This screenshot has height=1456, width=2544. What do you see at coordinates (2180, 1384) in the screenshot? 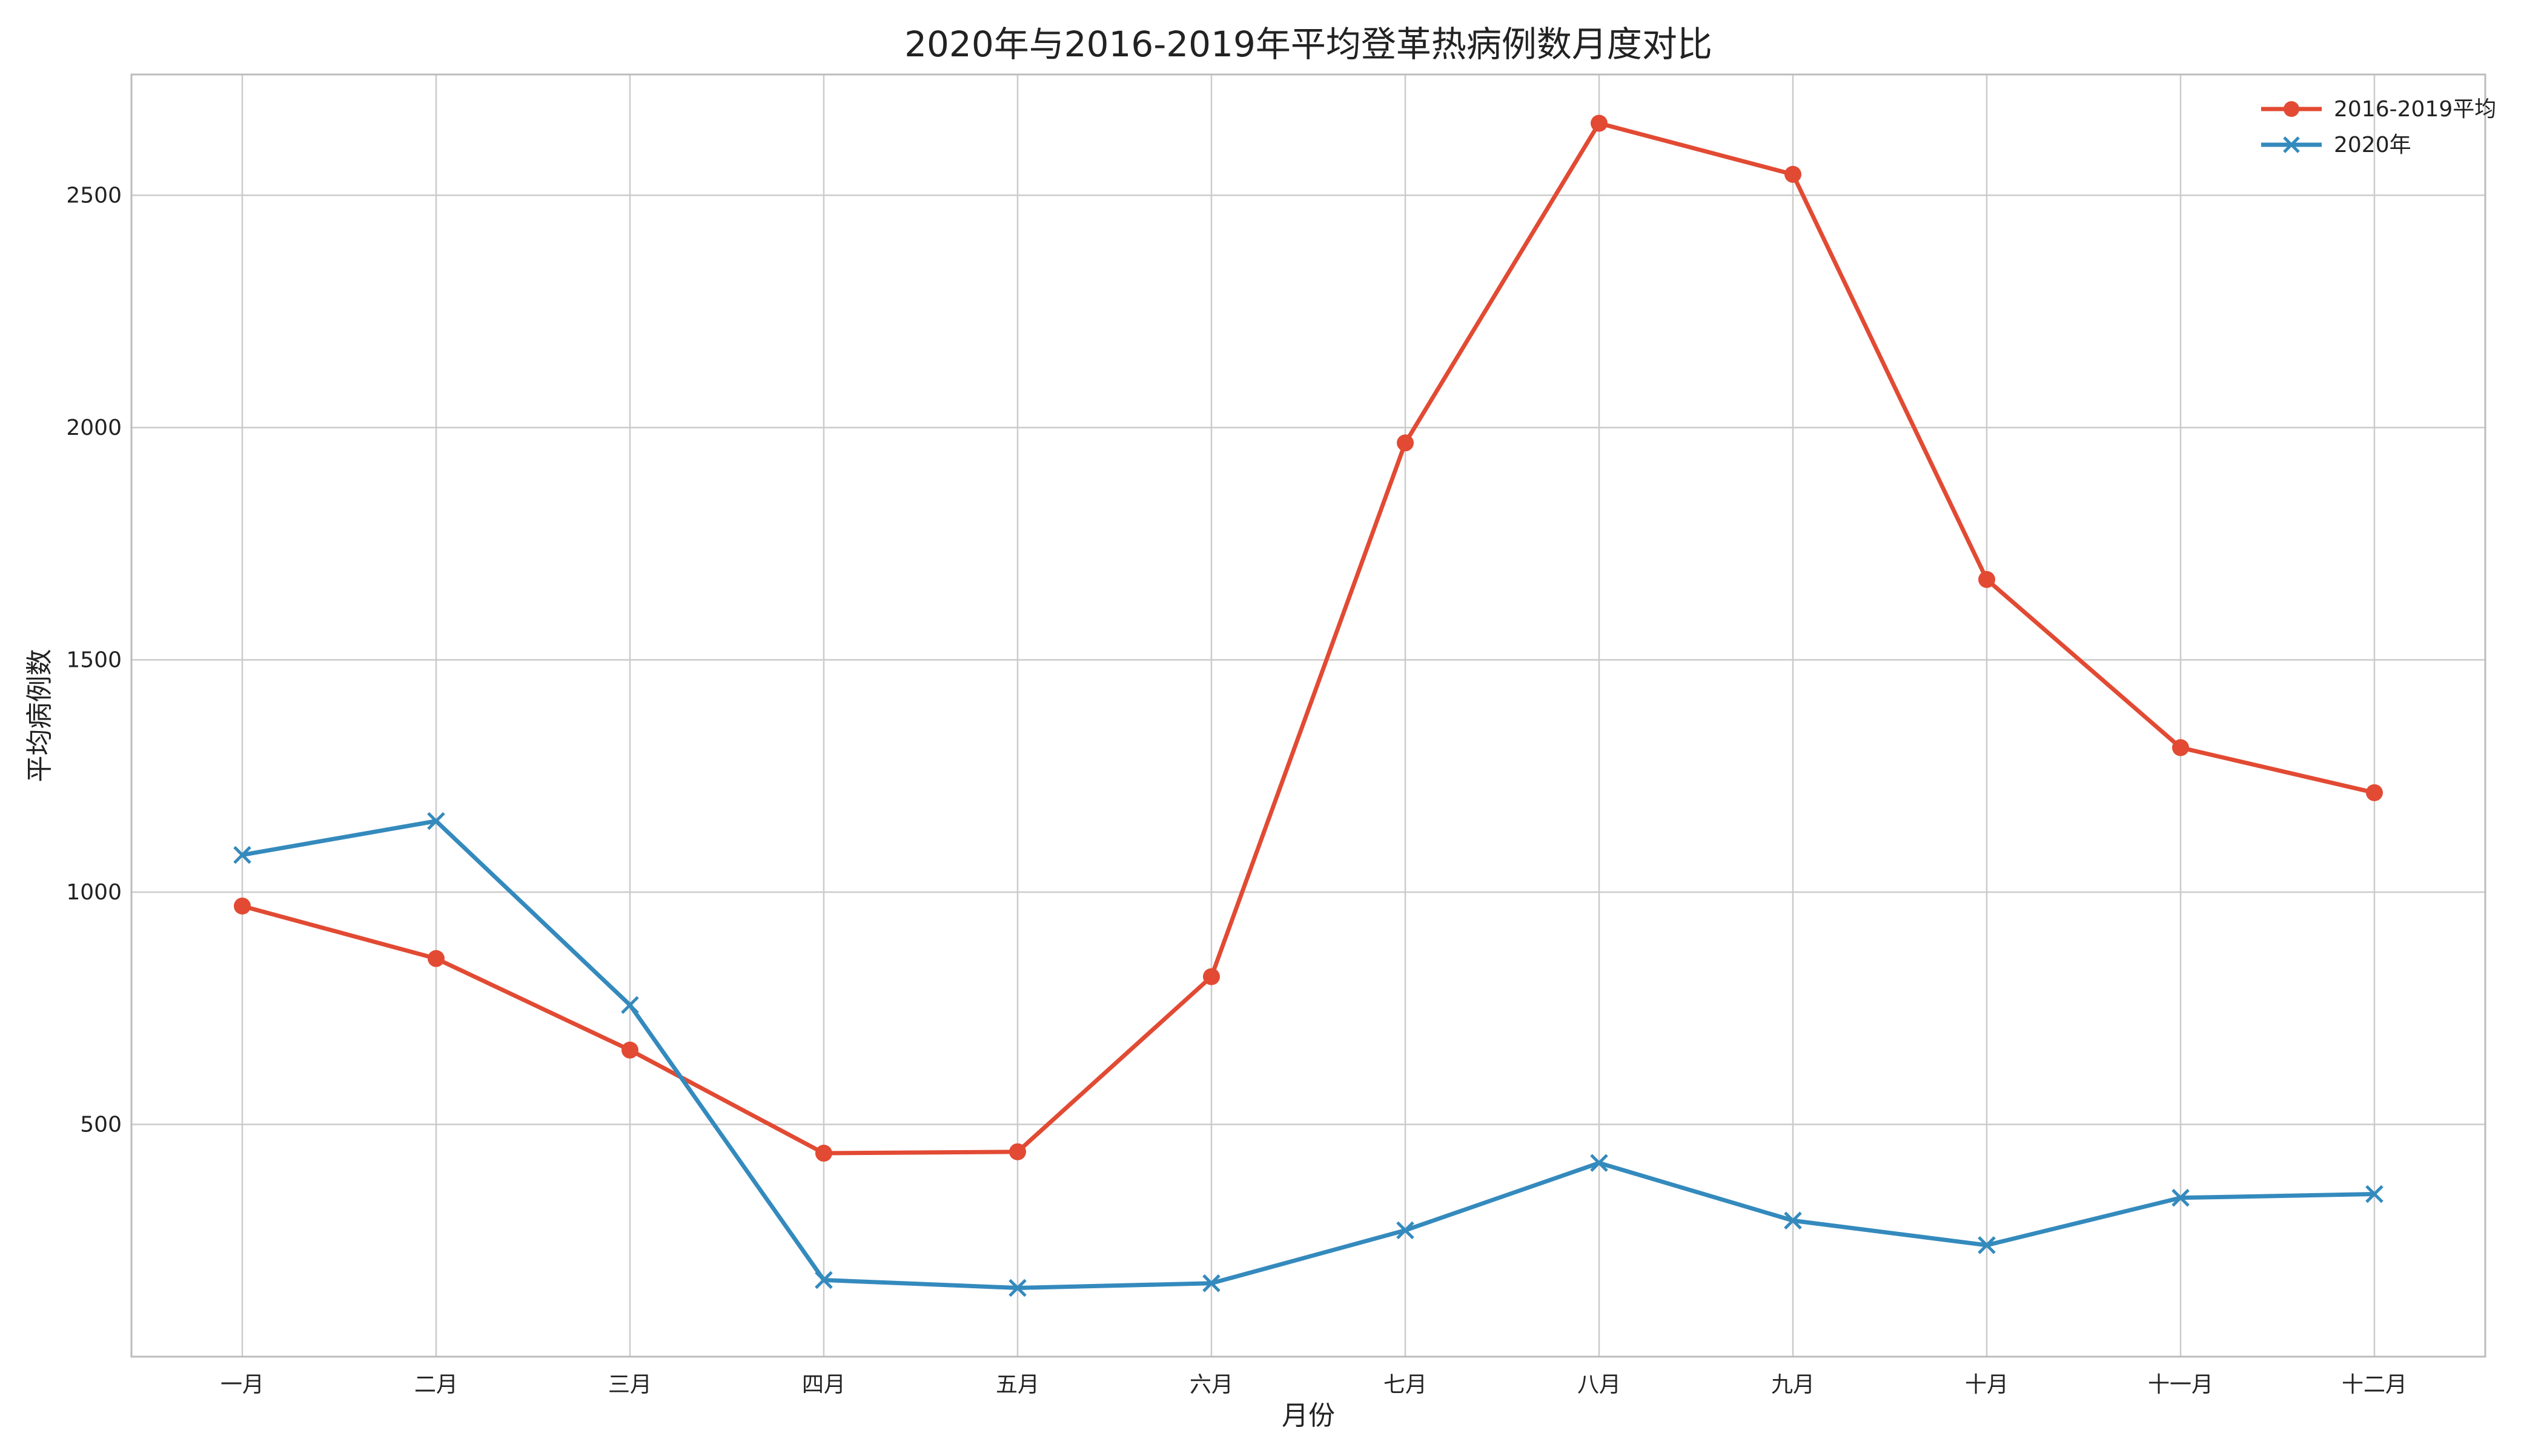
I see `x-tick-label: 十一月` at bounding box center [2180, 1384].